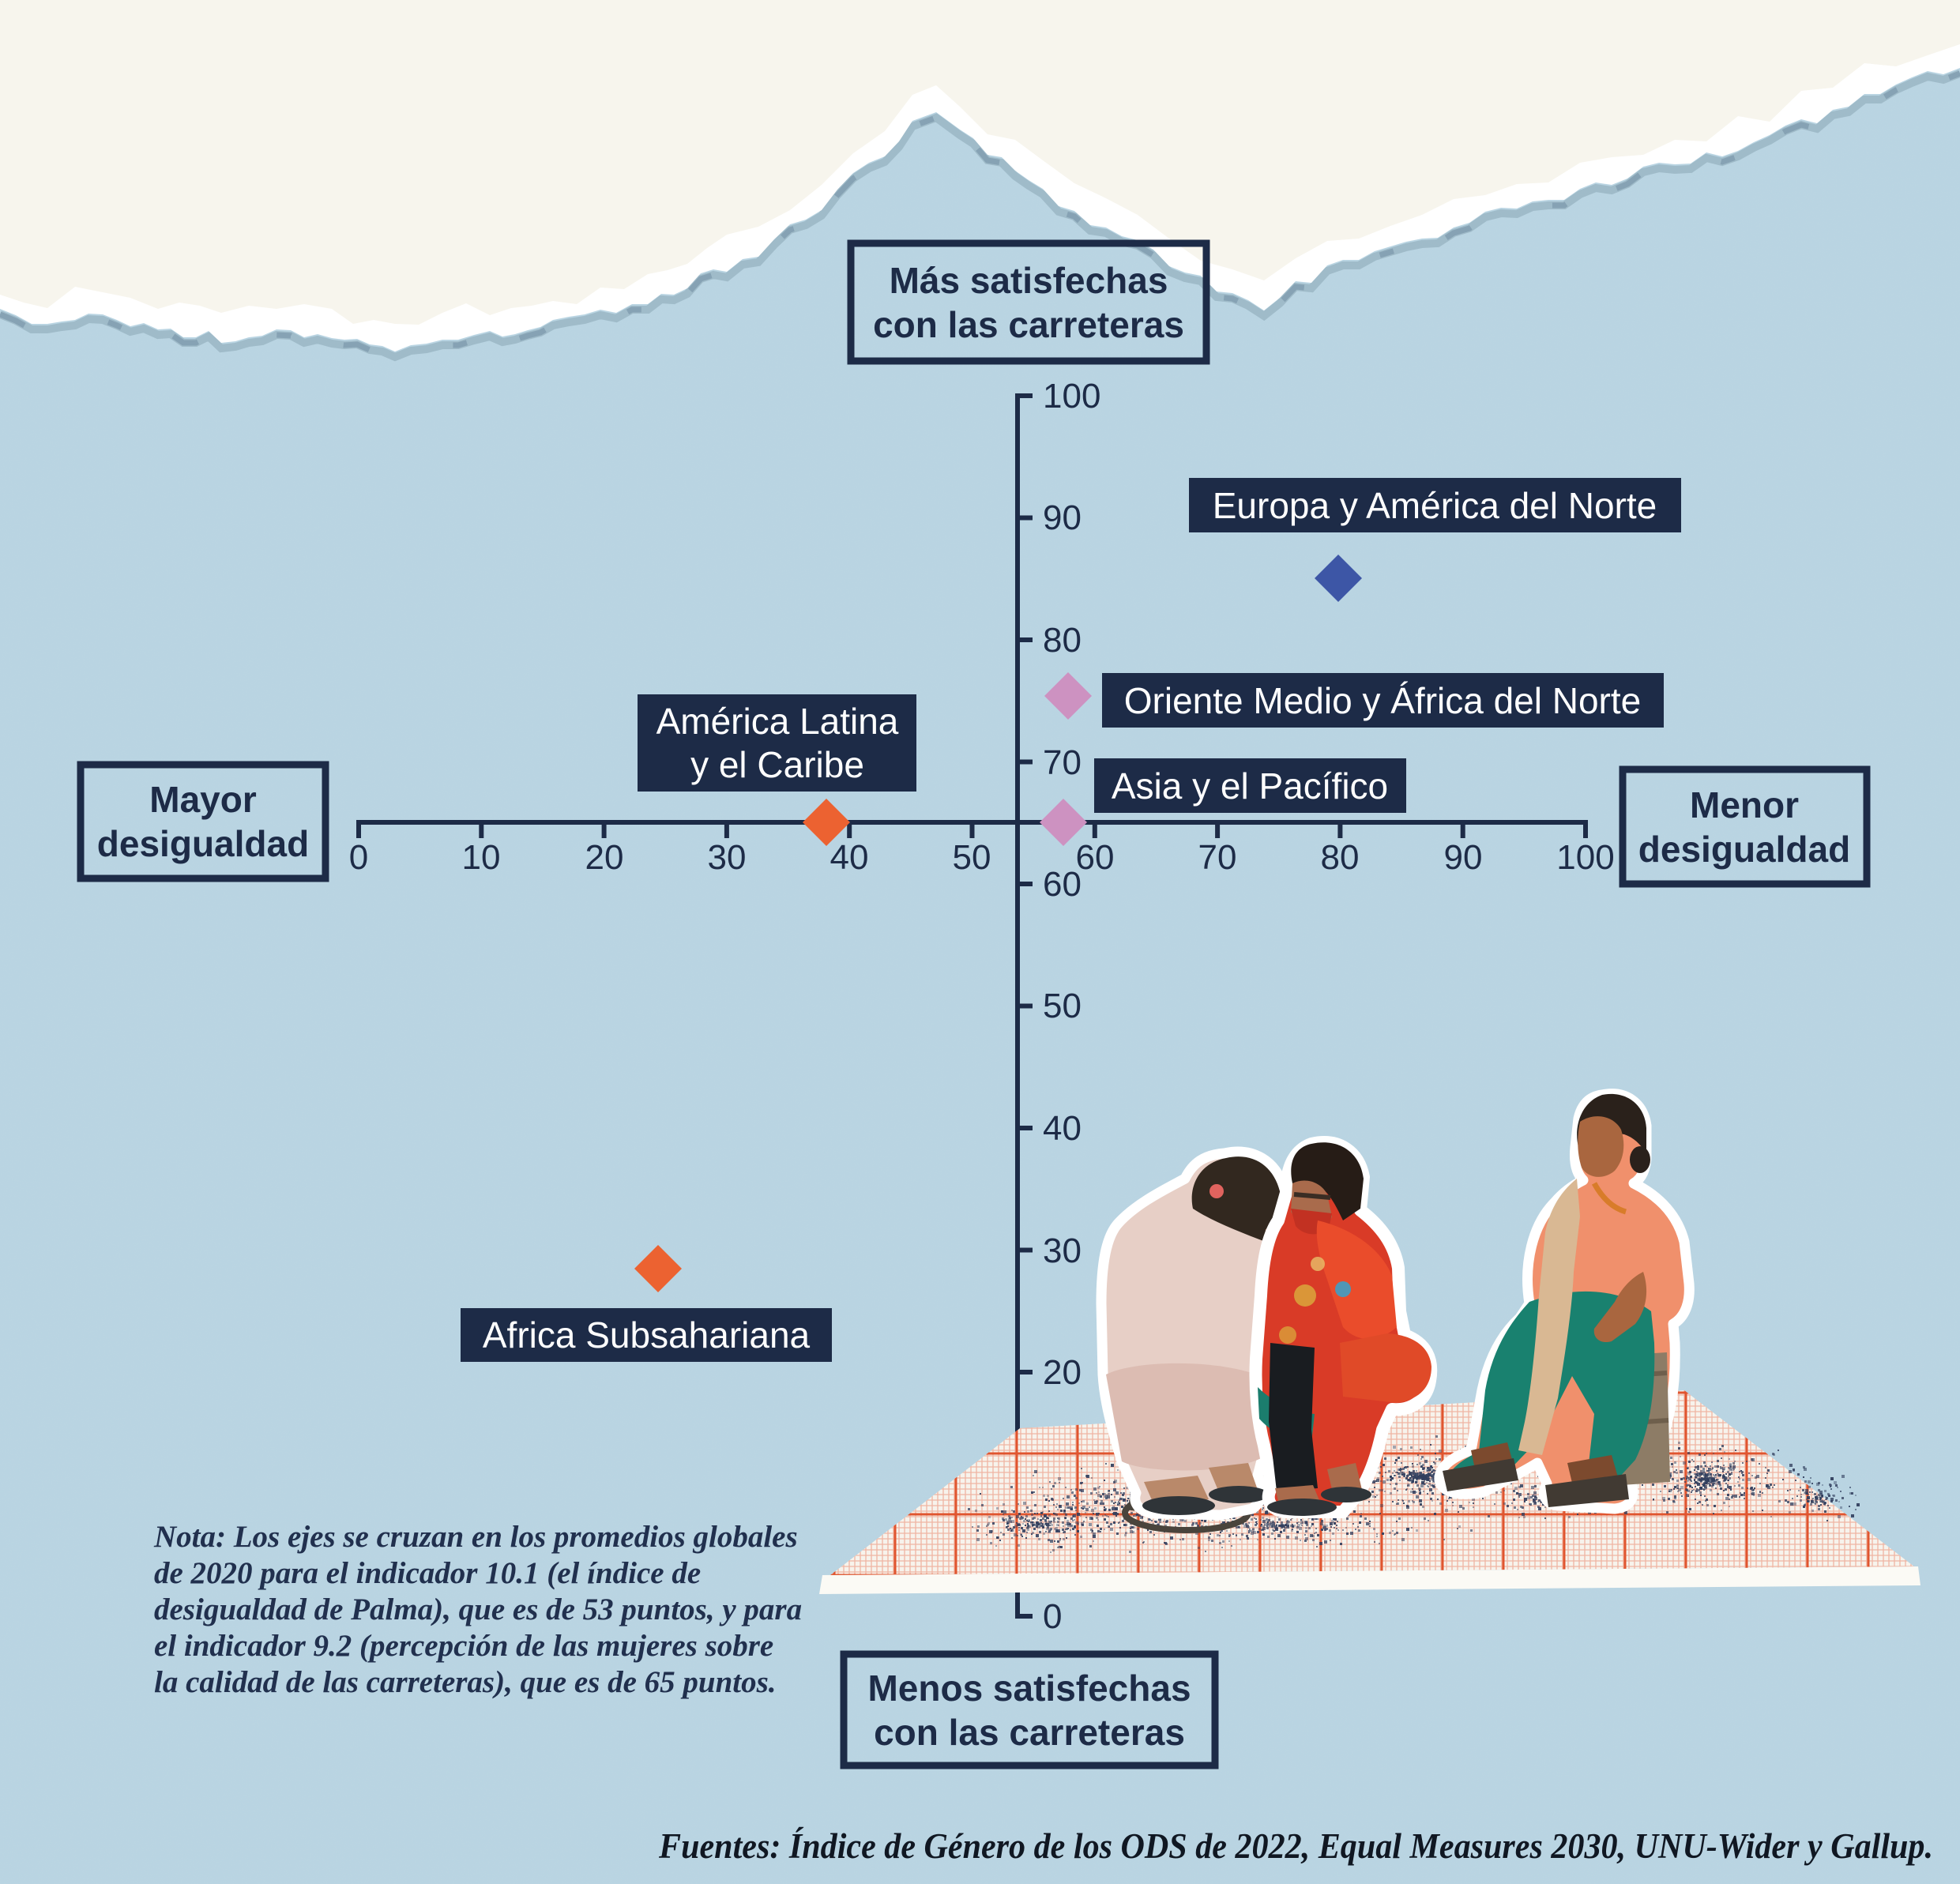  Describe the element at coordinates (1383, 701) in the screenshot. I see `svg-text:Oriente Medio y África del Nor: Oriente Medio y África del Norte` at that location.